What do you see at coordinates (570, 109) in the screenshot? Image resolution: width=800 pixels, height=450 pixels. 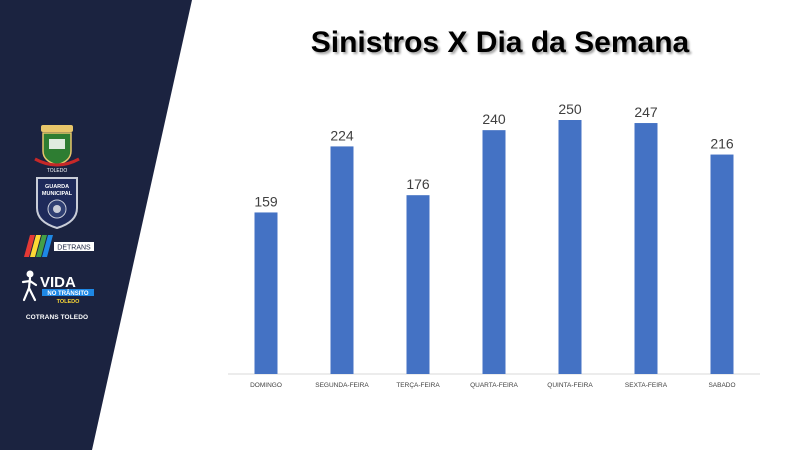 I see `data-label: 250` at bounding box center [570, 109].